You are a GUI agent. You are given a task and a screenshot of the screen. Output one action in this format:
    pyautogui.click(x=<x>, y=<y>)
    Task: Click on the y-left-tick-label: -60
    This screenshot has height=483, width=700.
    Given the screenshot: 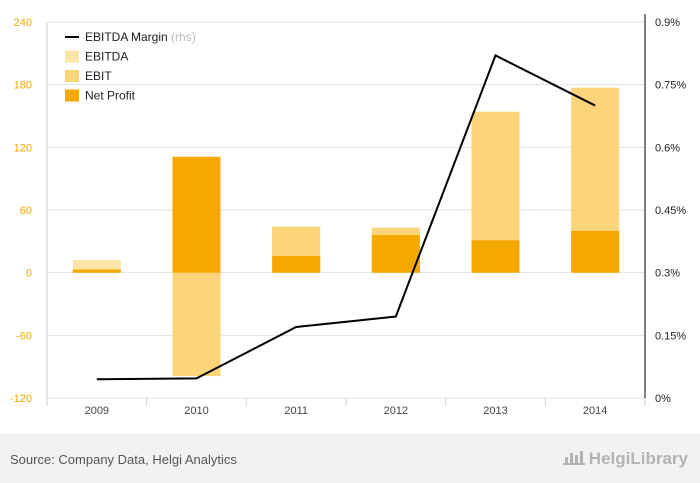 What is the action you would take?
    pyautogui.click(x=24, y=336)
    